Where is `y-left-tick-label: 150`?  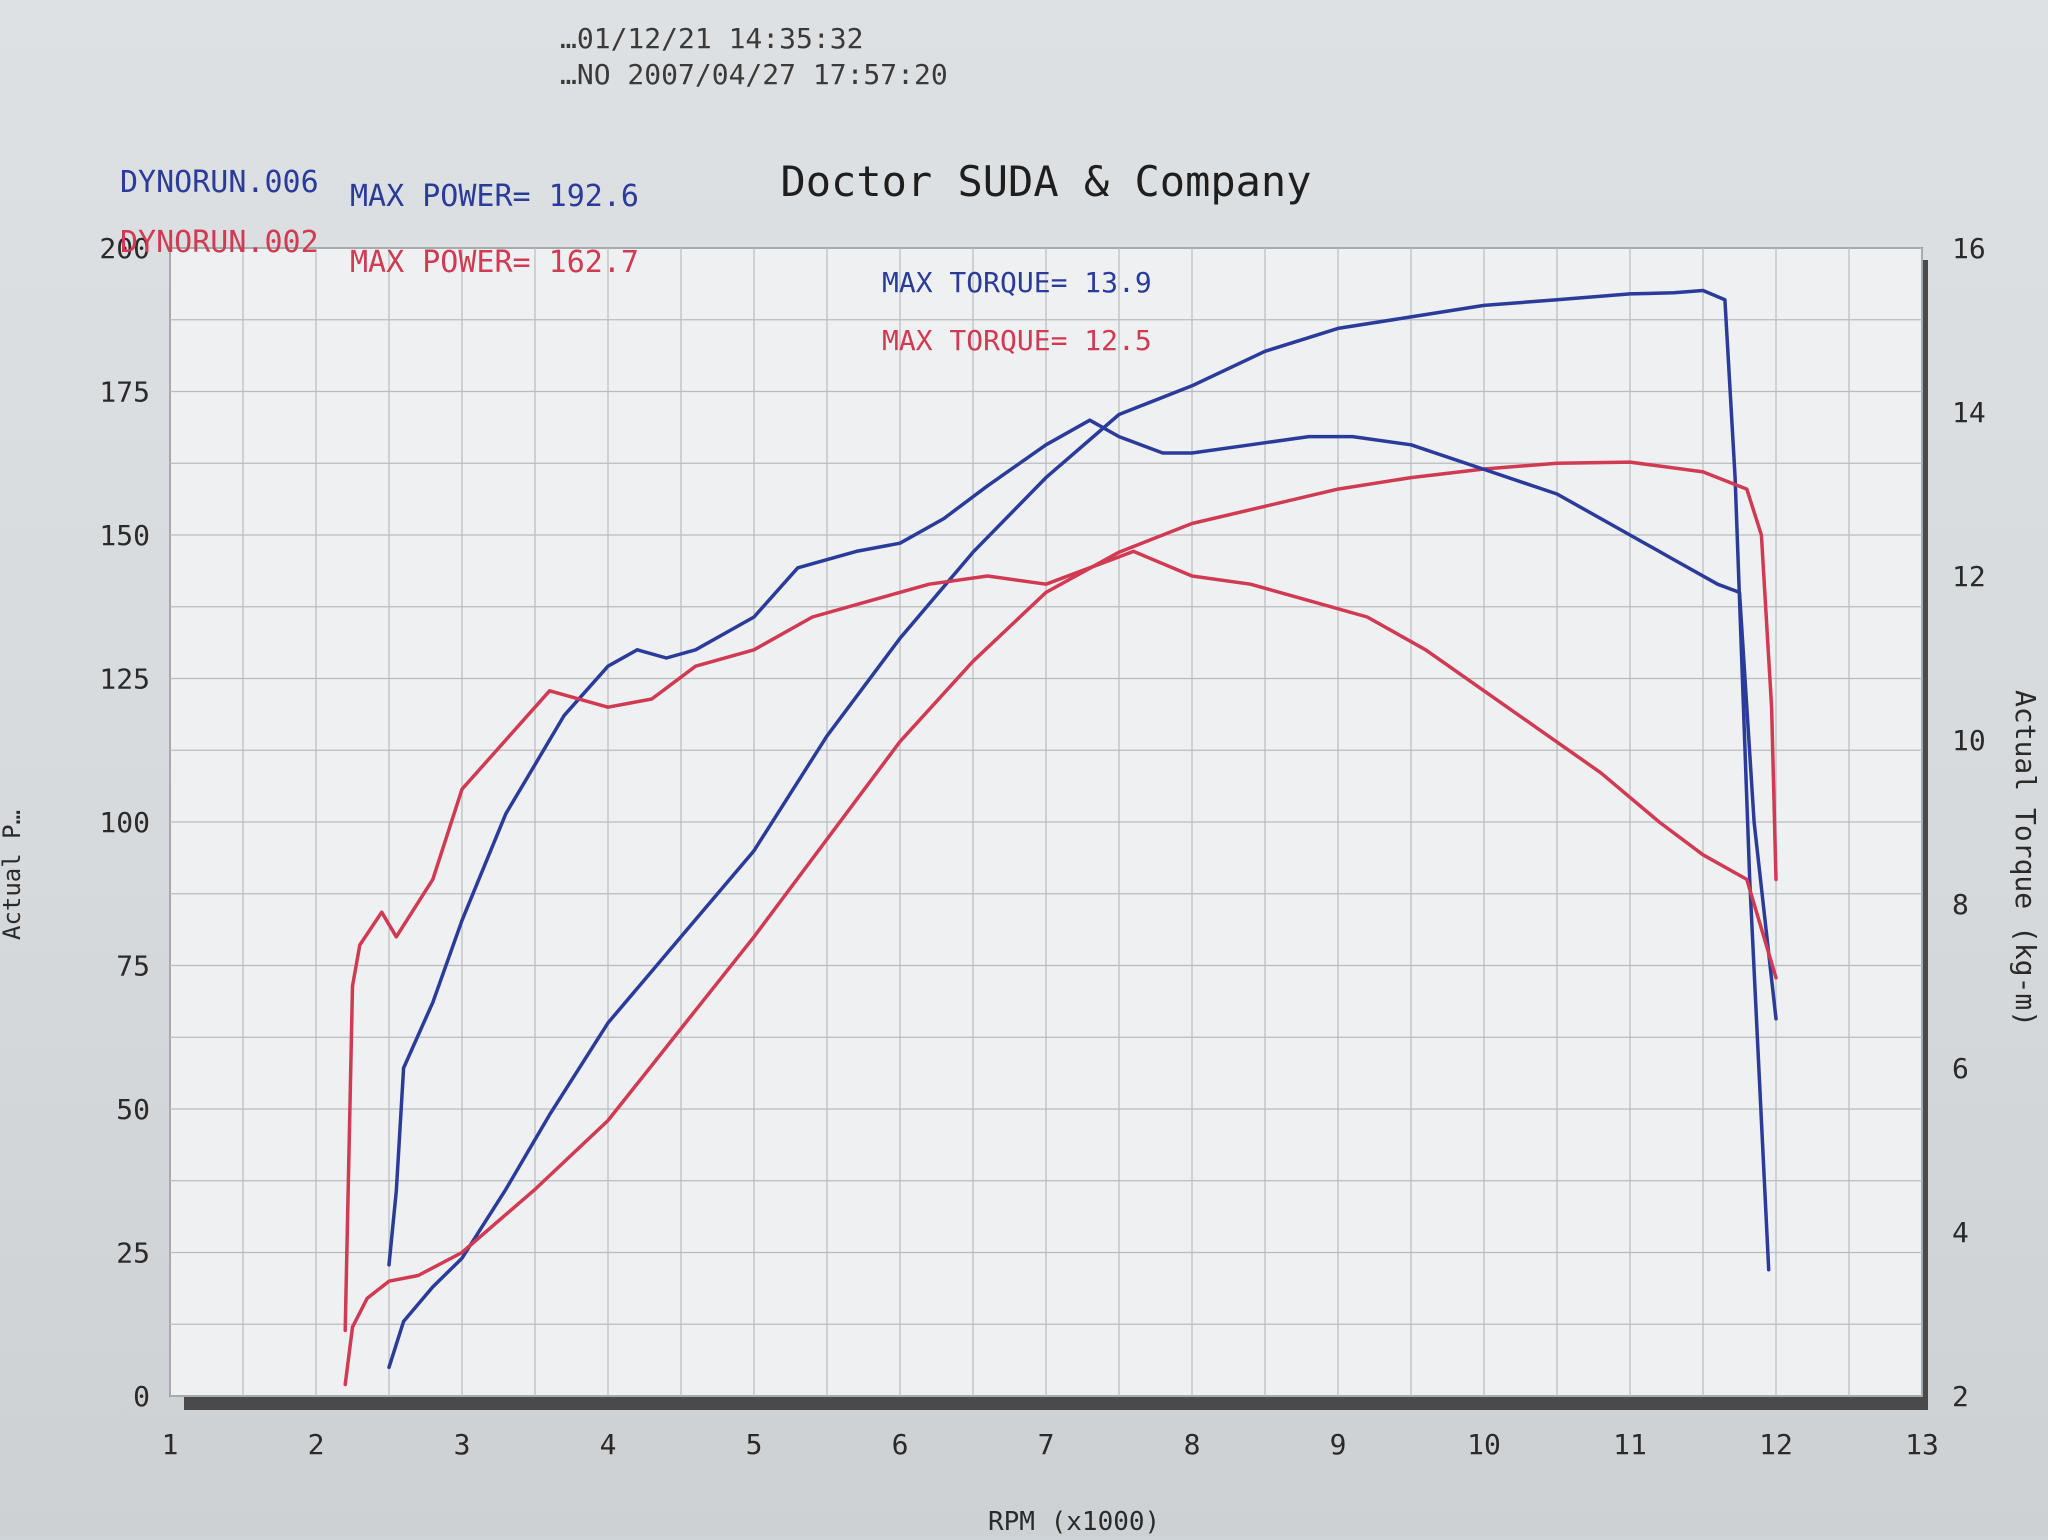
y-left-tick-label: 150 is located at coordinates (124, 535).